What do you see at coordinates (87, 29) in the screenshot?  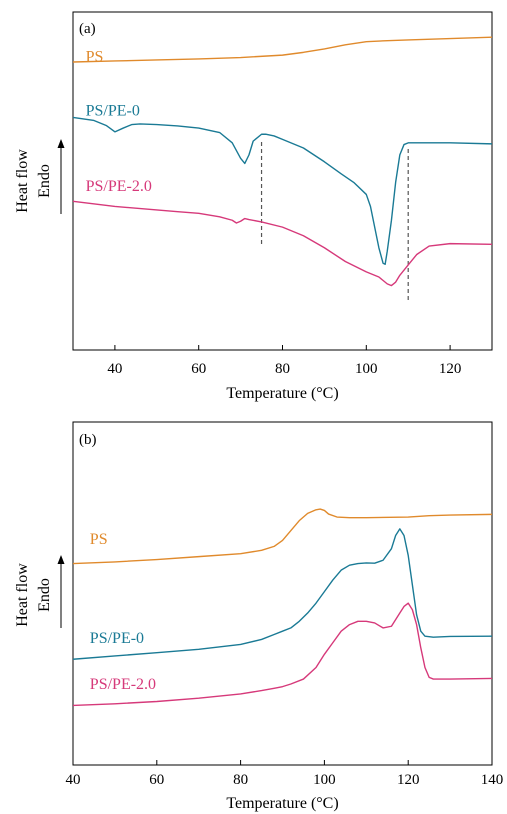 I see `panel-a-label: (a)` at bounding box center [87, 29].